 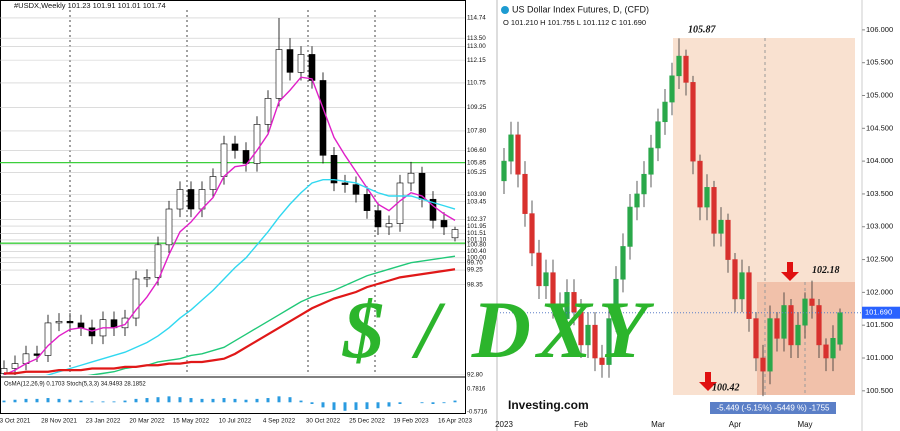 What do you see at coordinates (879, 94) in the screenshot?
I see `y-tick-label: 105.000` at bounding box center [879, 94].